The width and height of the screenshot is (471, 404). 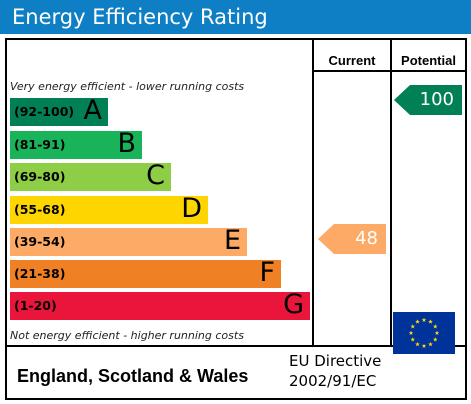 What do you see at coordinates (236, 346) in the screenshot?
I see `footer-divider` at bounding box center [236, 346].